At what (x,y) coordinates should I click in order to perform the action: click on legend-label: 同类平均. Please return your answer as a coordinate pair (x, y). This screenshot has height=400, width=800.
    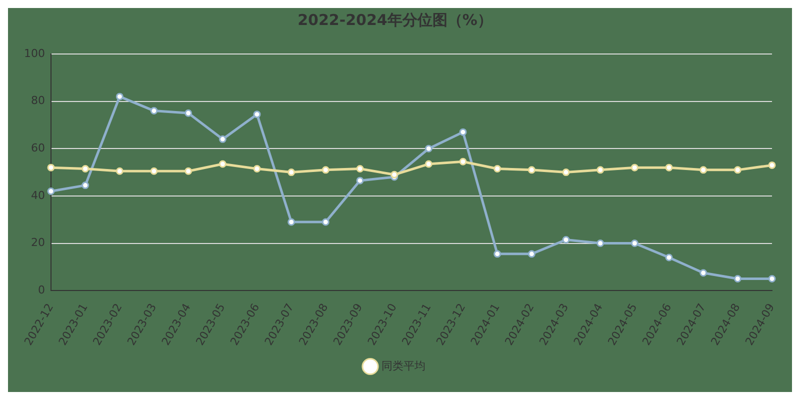
    Looking at the image, I should click on (403, 365).